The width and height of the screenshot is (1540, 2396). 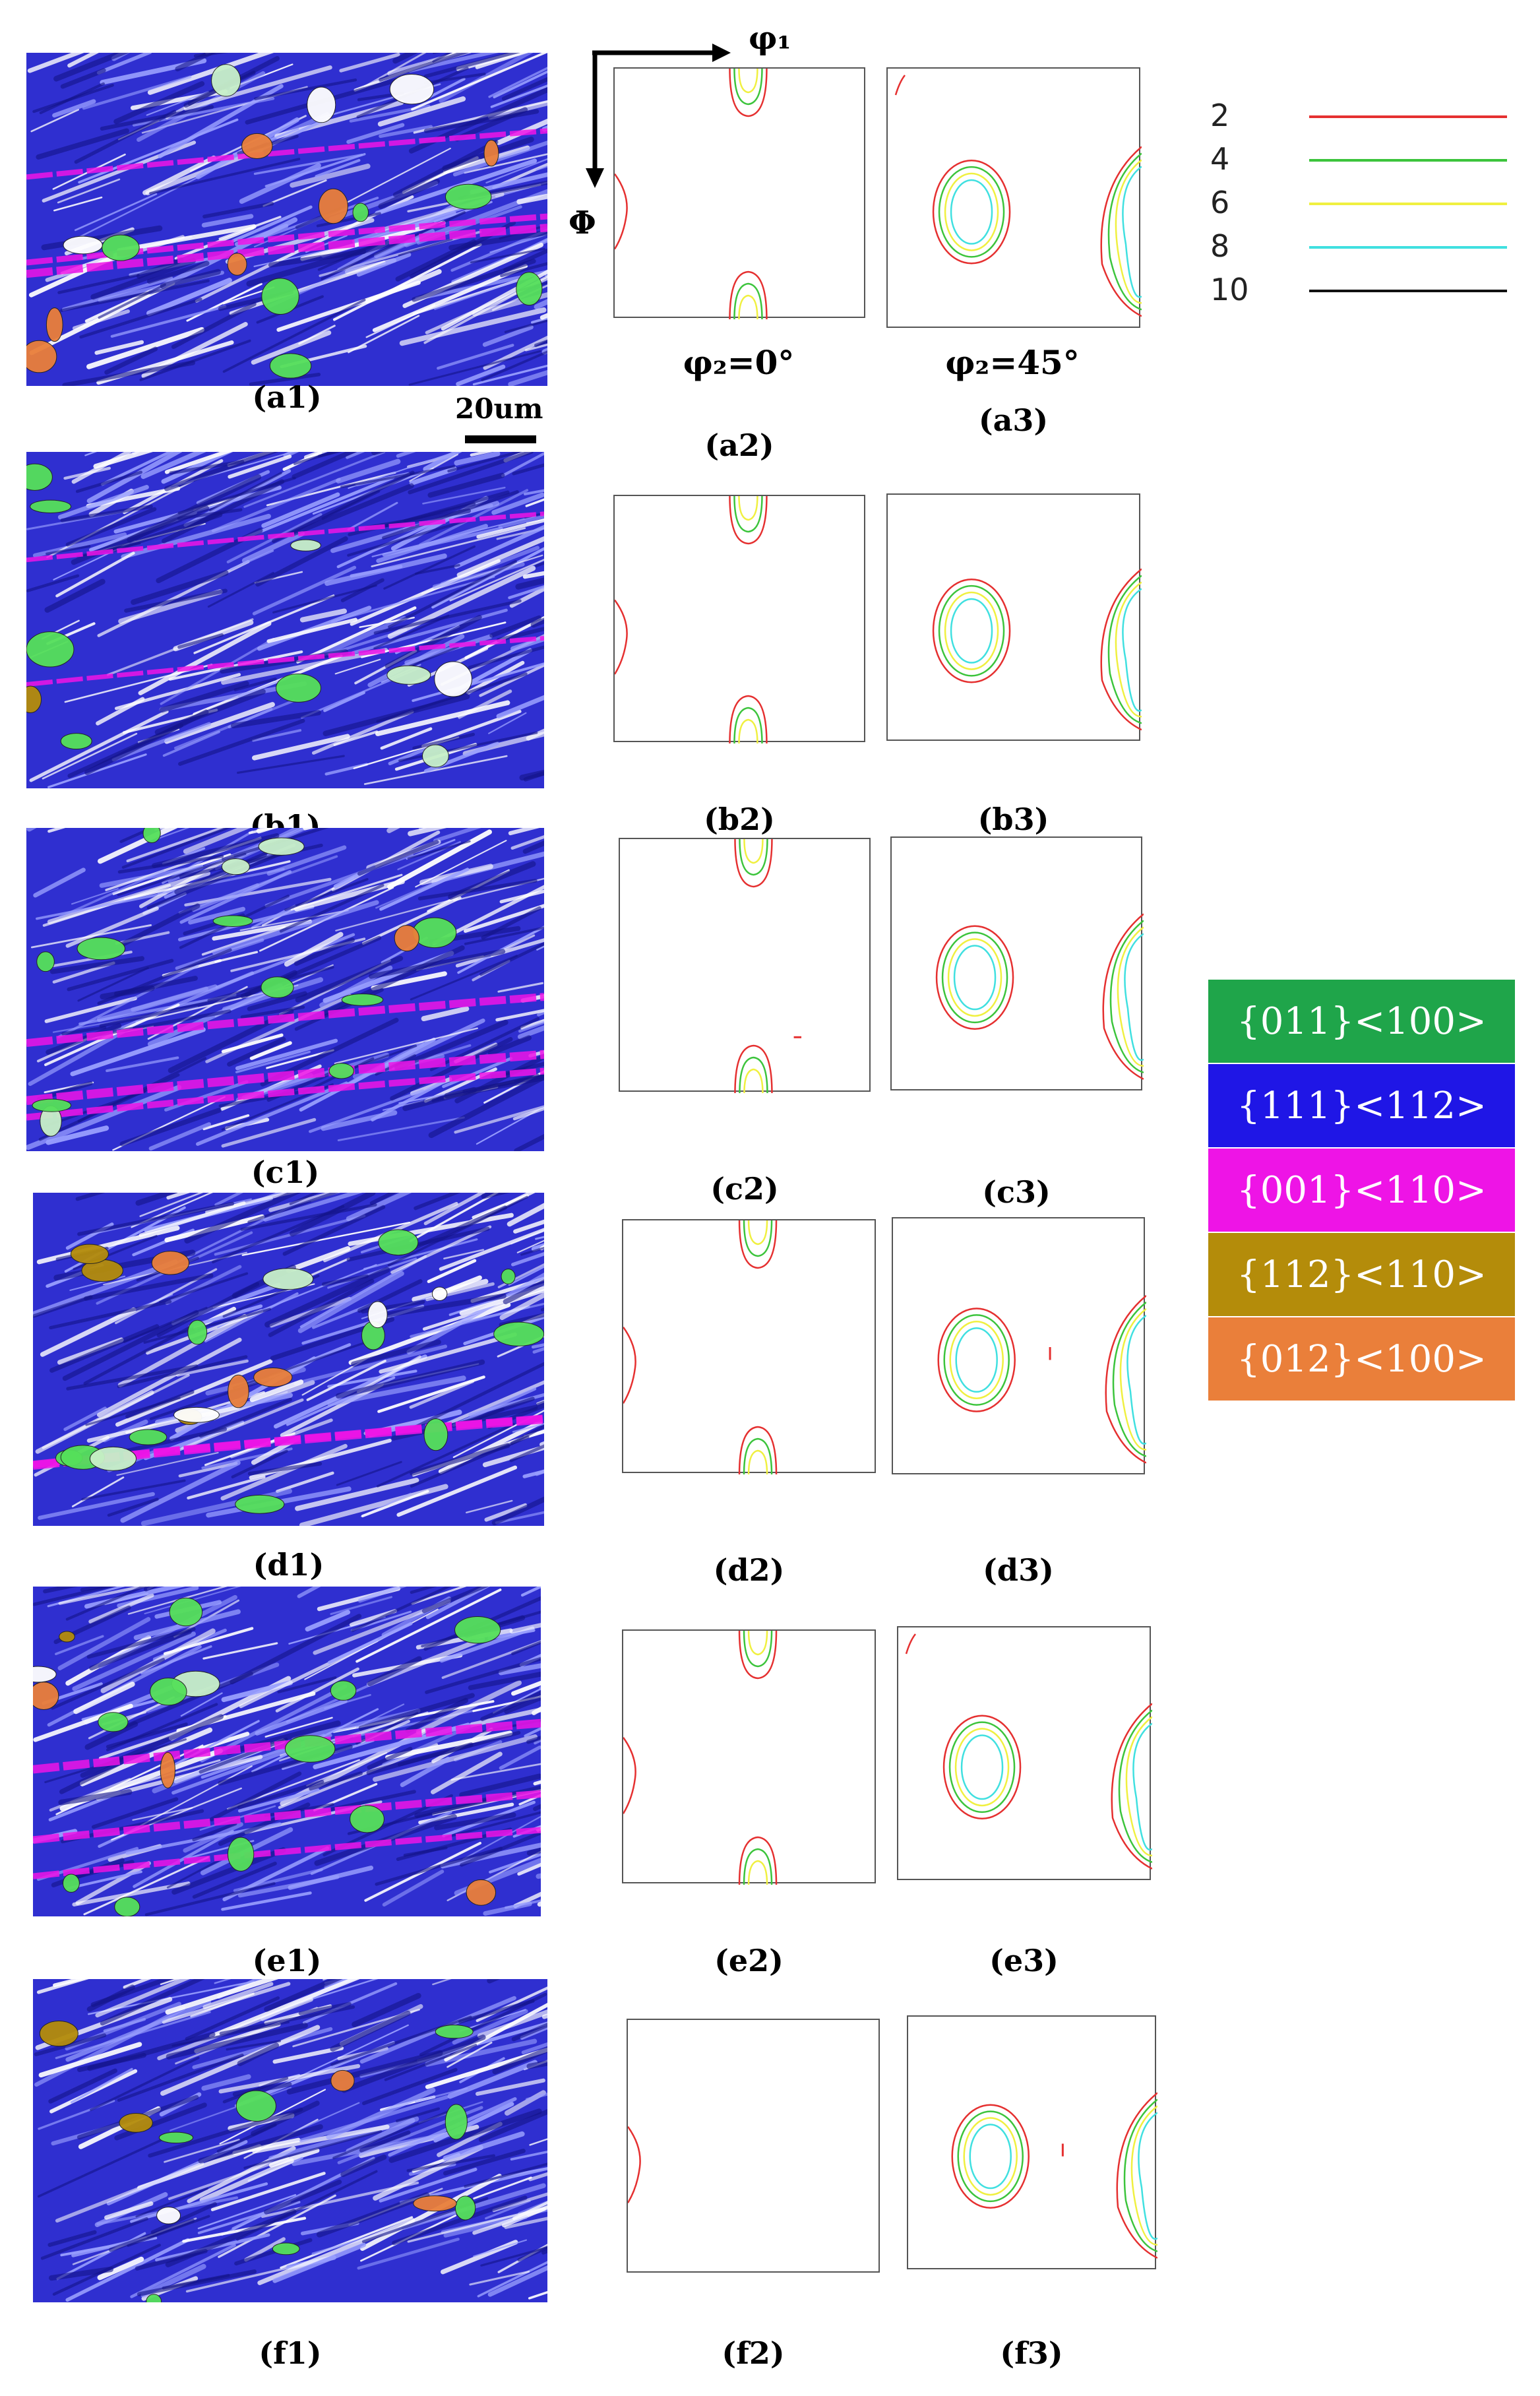 What do you see at coordinates (1220, 246) in the screenshot?
I see `contour-level: 8` at bounding box center [1220, 246].